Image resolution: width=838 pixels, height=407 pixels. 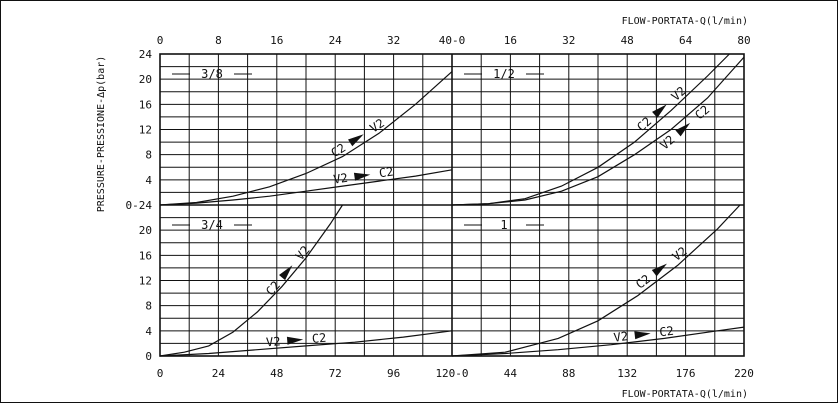 I want to click on bottom-tick-label: 88, so click(x=568, y=373).